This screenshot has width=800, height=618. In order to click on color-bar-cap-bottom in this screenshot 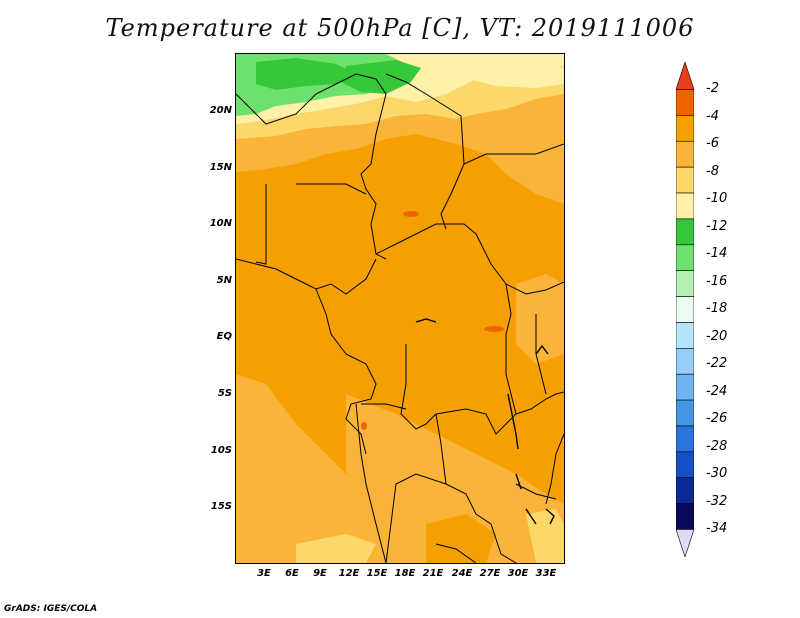, I will do `click(685, 543)`.